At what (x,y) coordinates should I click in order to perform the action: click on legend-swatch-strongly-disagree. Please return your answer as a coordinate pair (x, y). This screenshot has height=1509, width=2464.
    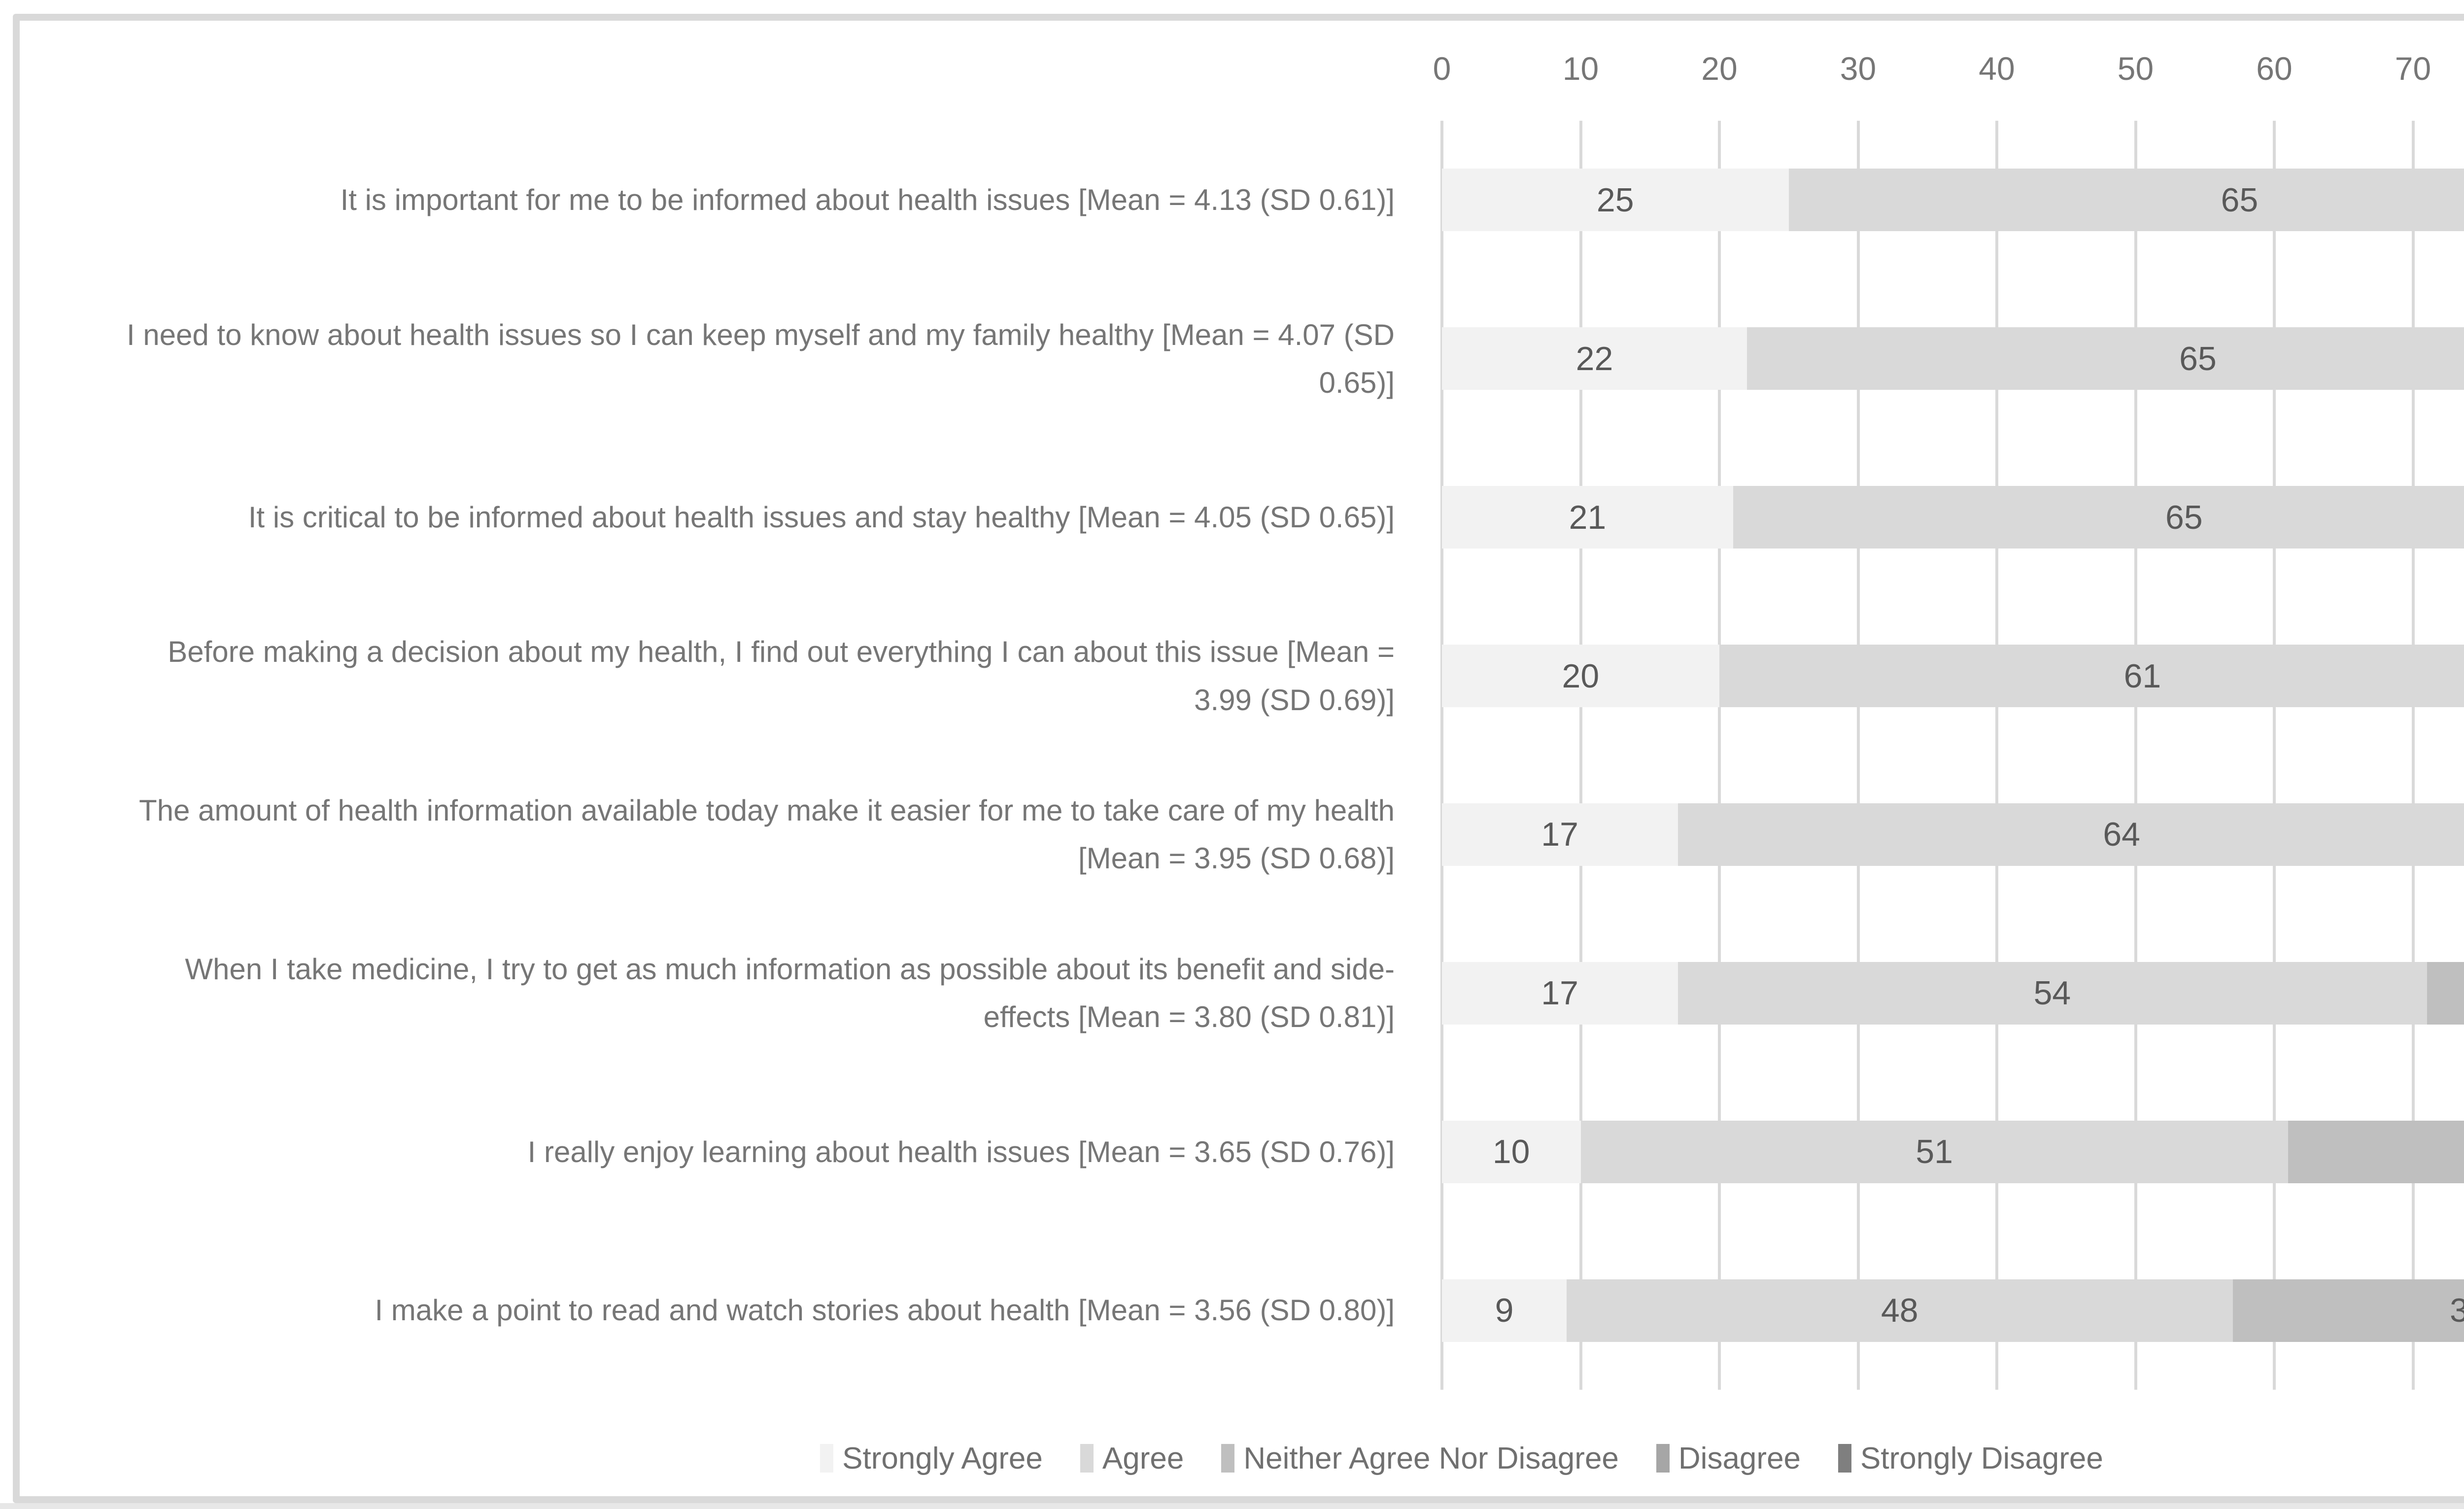
    Looking at the image, I should click on (1845, 1458).